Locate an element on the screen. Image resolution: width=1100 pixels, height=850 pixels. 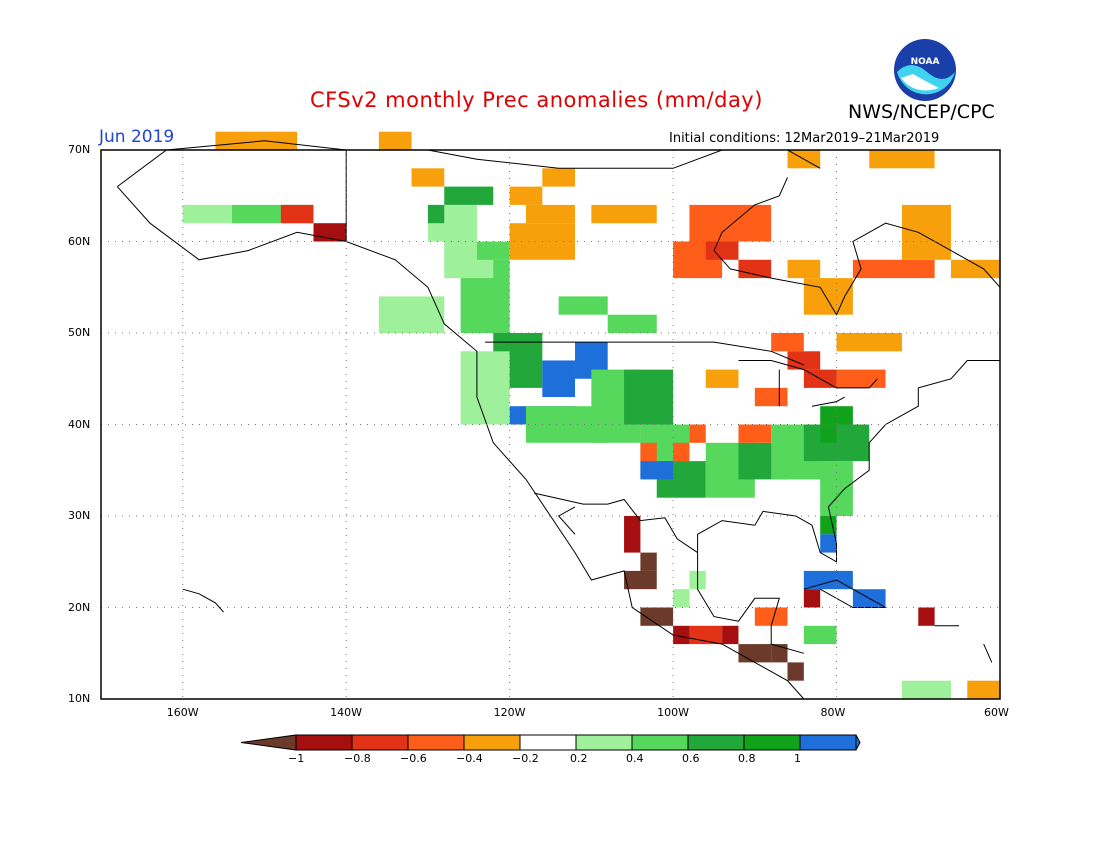
logo-text: NOAA is located at coordinates (925, 62).